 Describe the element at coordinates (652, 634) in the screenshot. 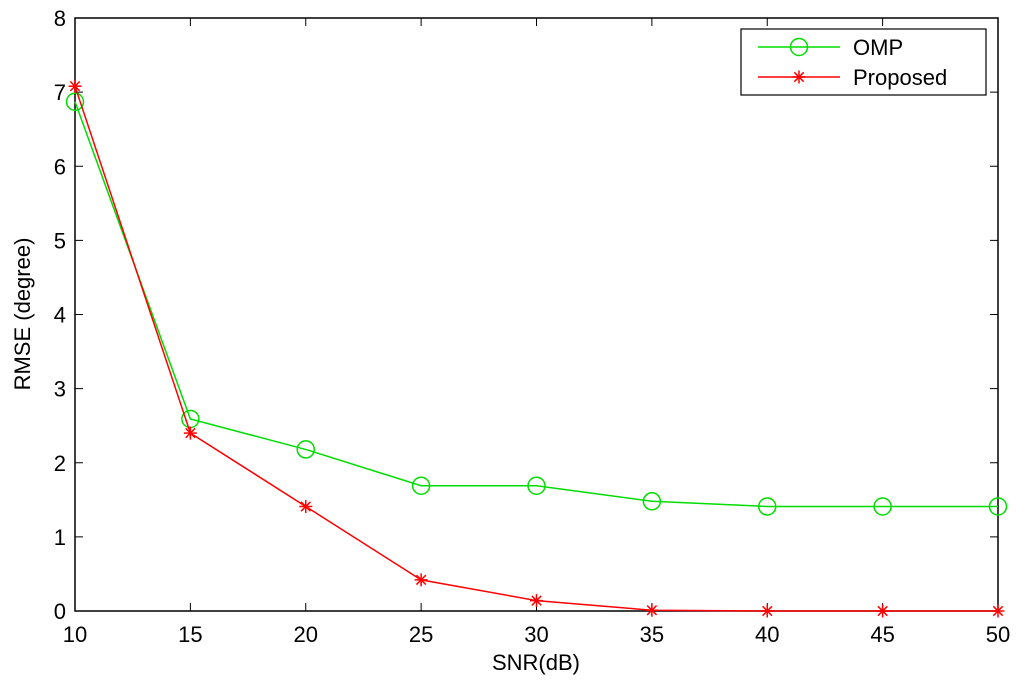

I see `x-tick-label: 35` at that location.